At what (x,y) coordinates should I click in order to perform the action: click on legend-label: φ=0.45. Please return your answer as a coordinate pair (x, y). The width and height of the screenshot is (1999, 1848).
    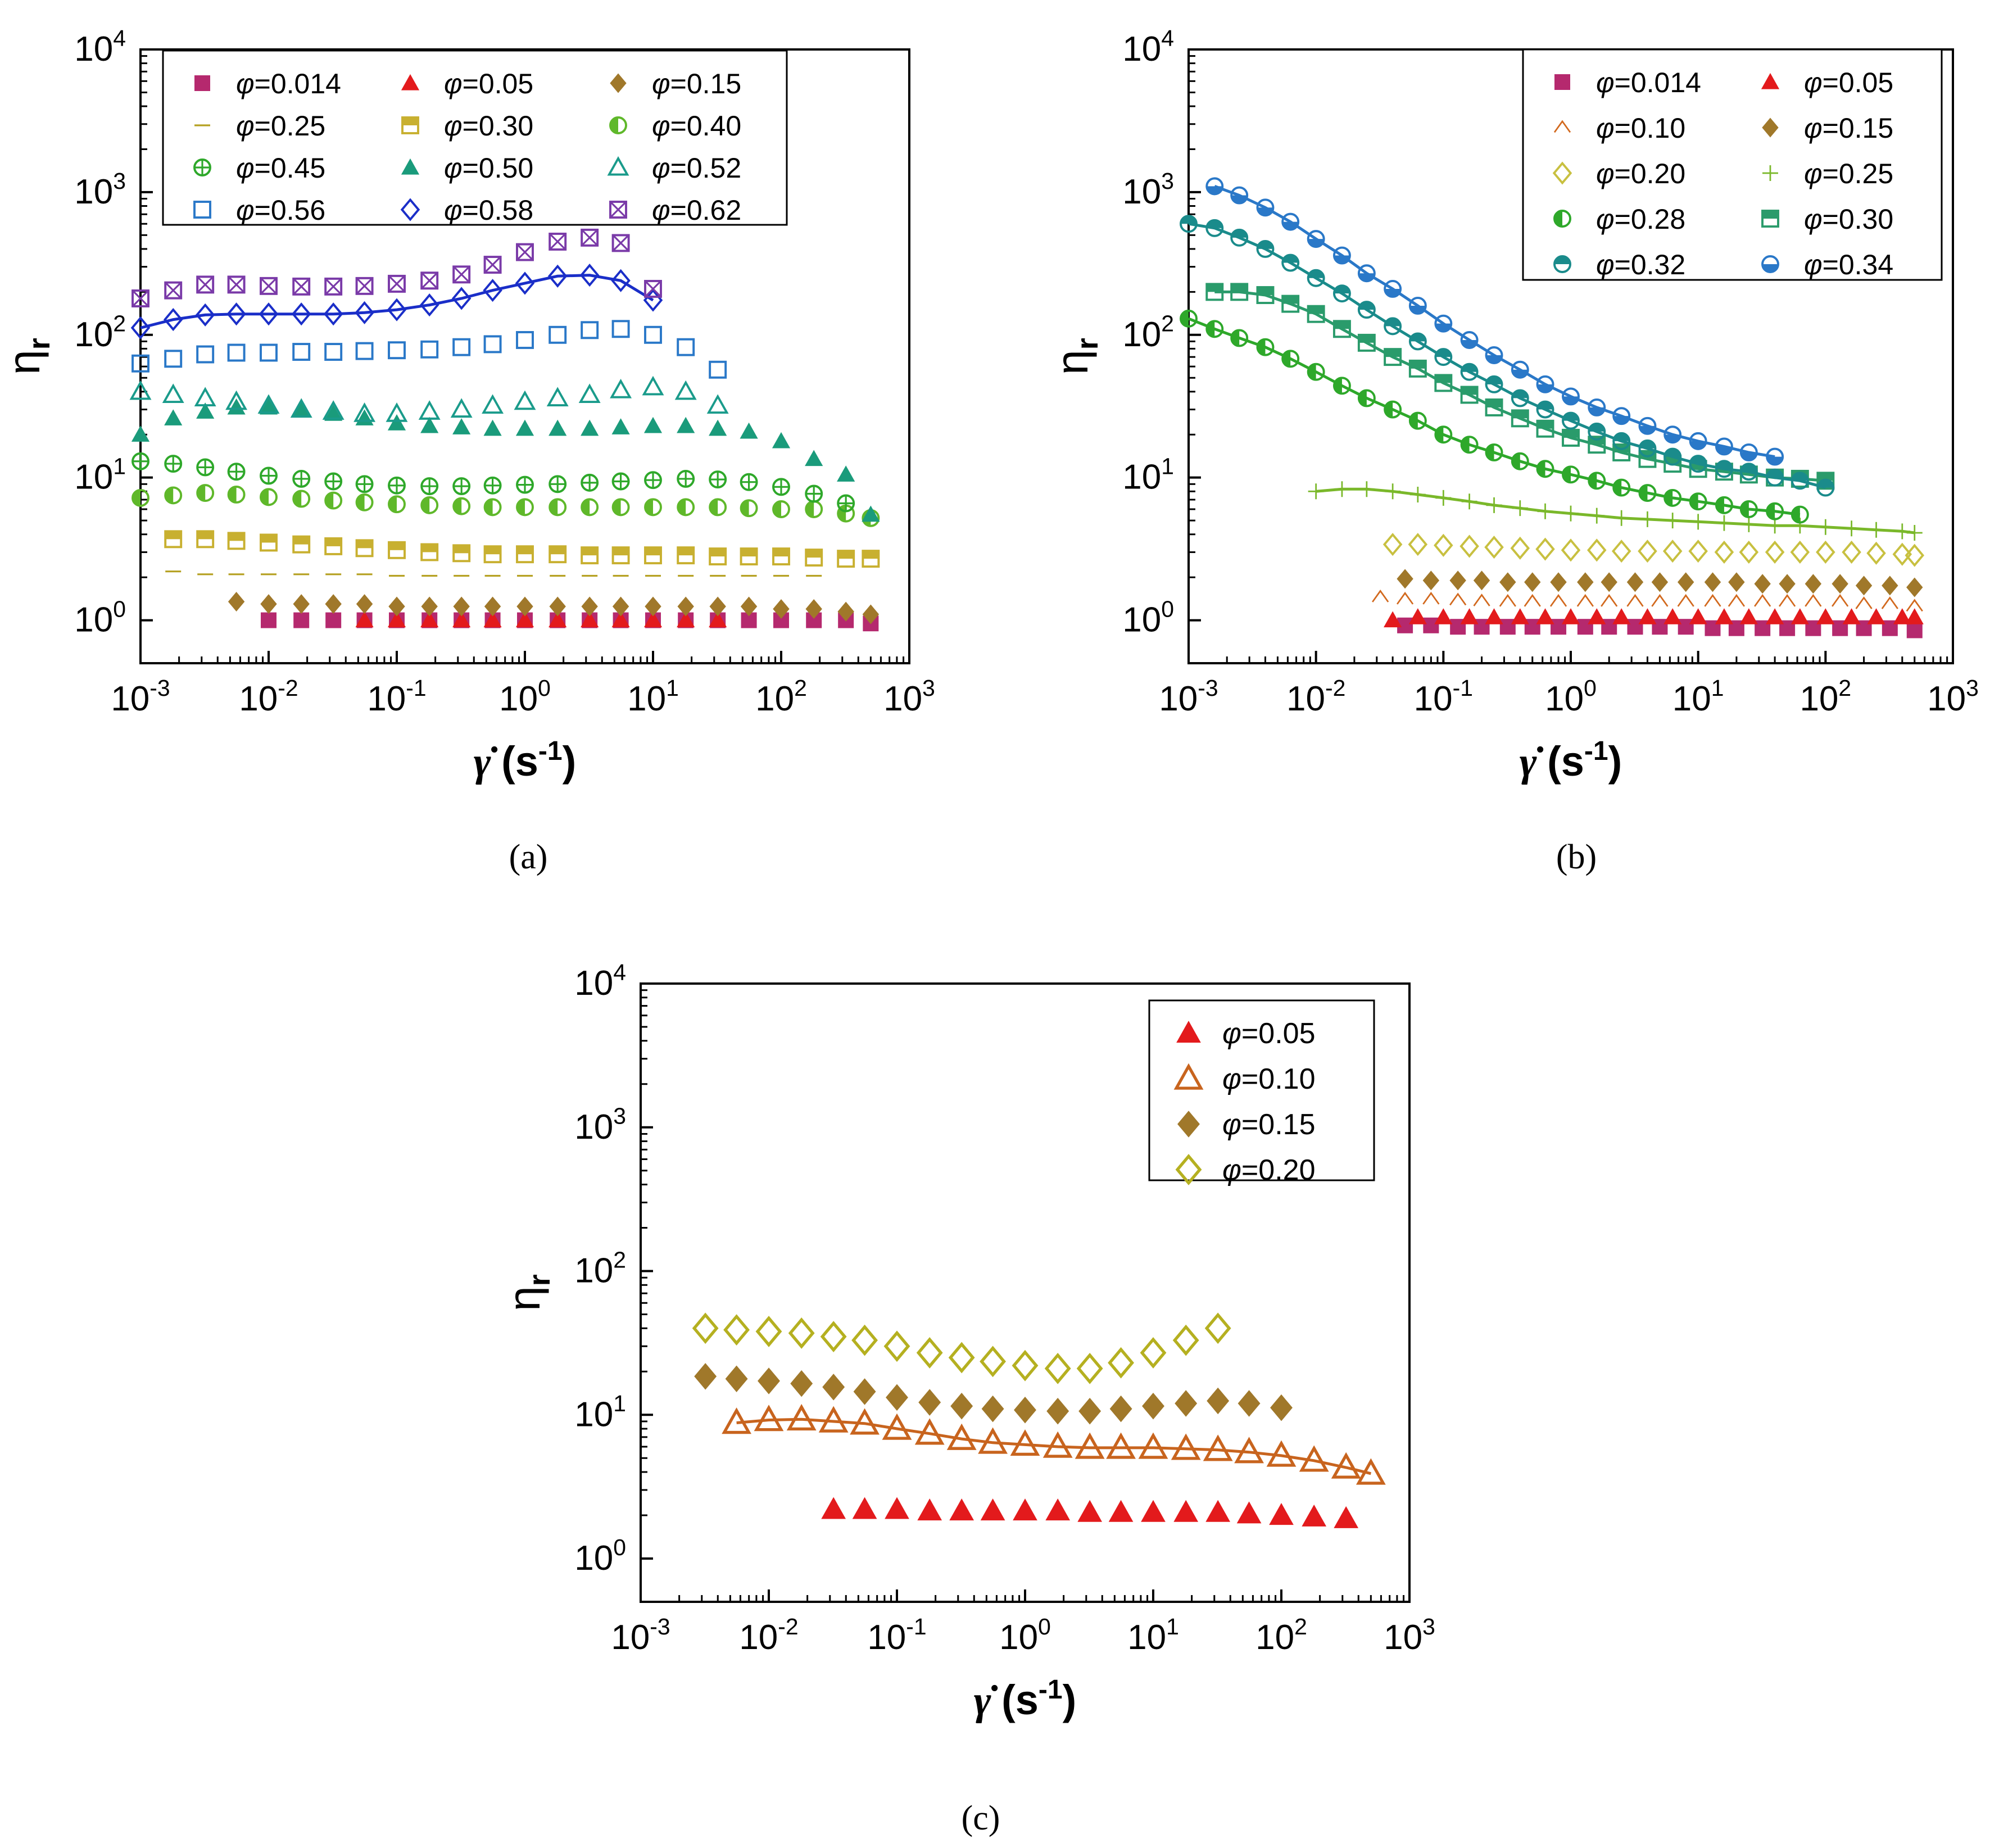
    Looking at the image, I should click on (280, 168).